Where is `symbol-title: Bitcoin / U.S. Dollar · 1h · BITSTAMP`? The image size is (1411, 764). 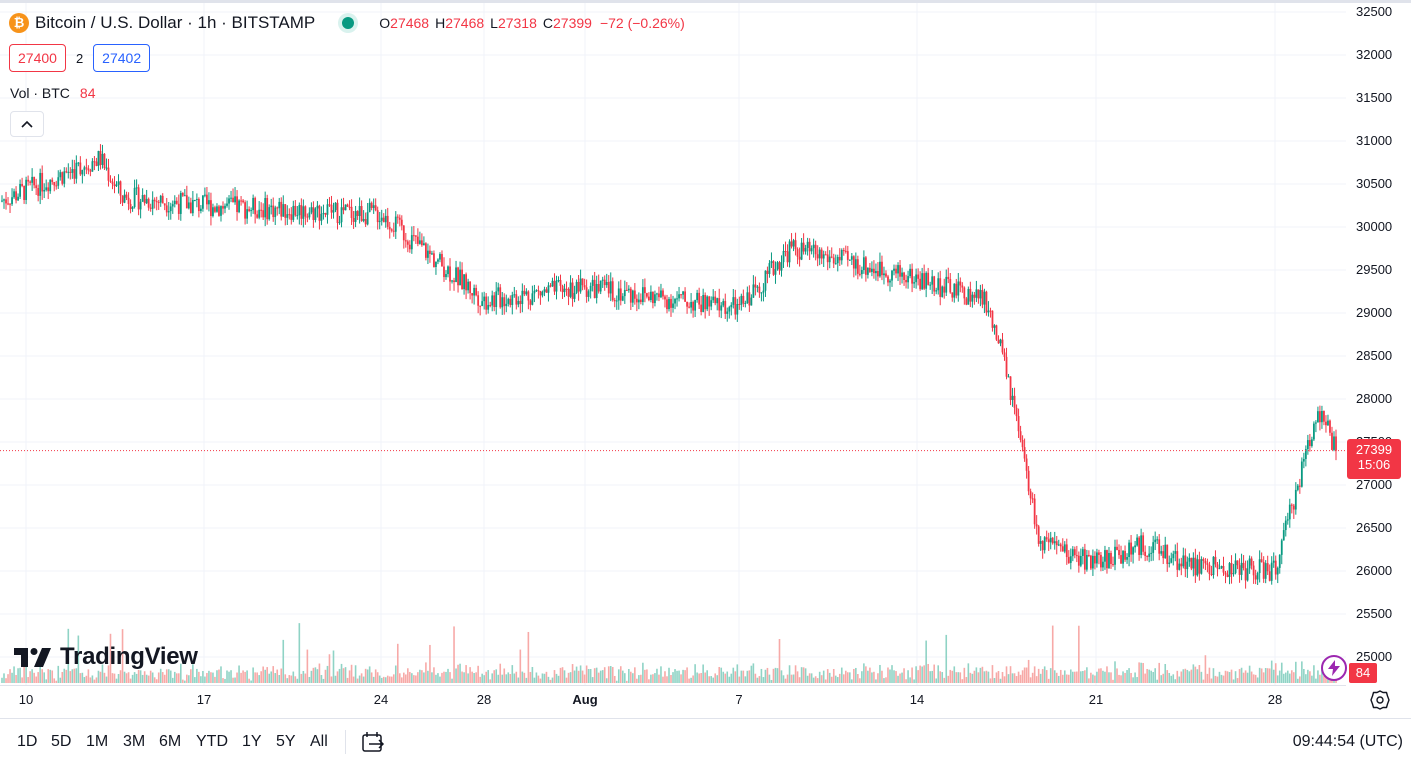 symbol-title: Bitcoin / U.S. Dollar · 1h · BITSTAMP is located at coordinates (175, 22).